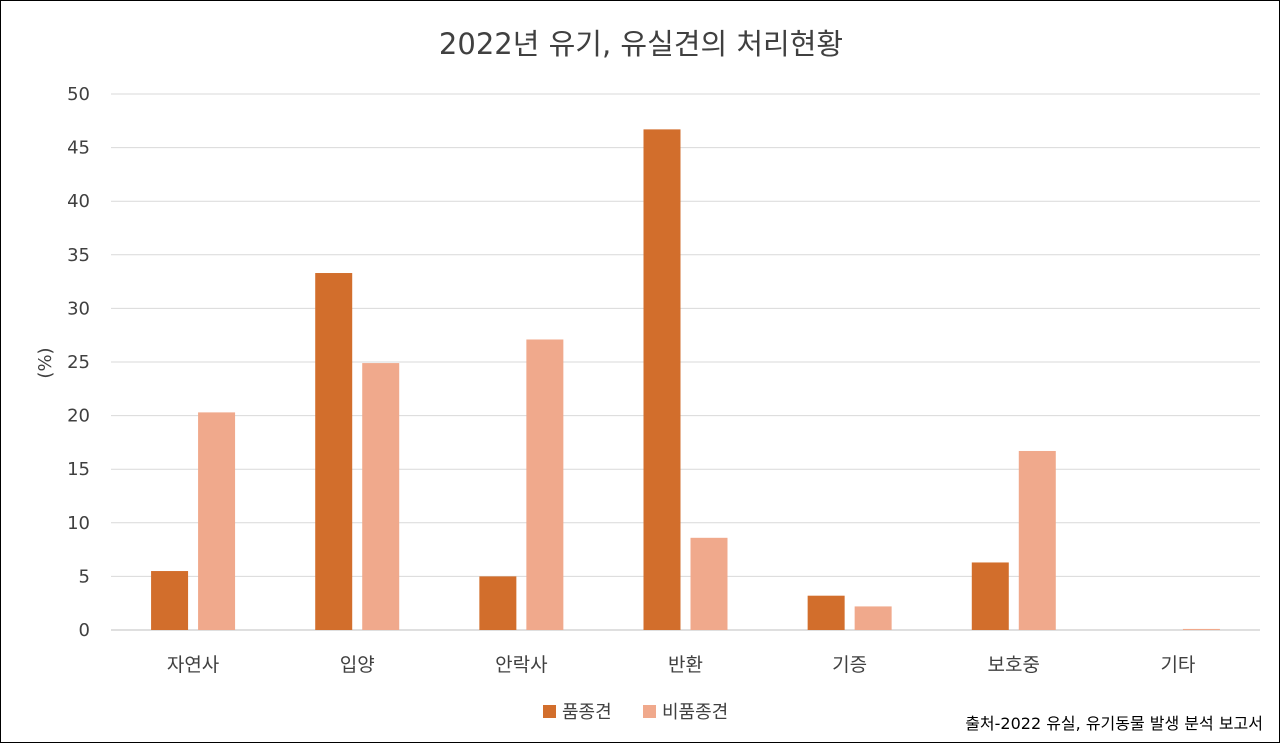  I want to click on y-tick-label: 0, so click(84, 630).